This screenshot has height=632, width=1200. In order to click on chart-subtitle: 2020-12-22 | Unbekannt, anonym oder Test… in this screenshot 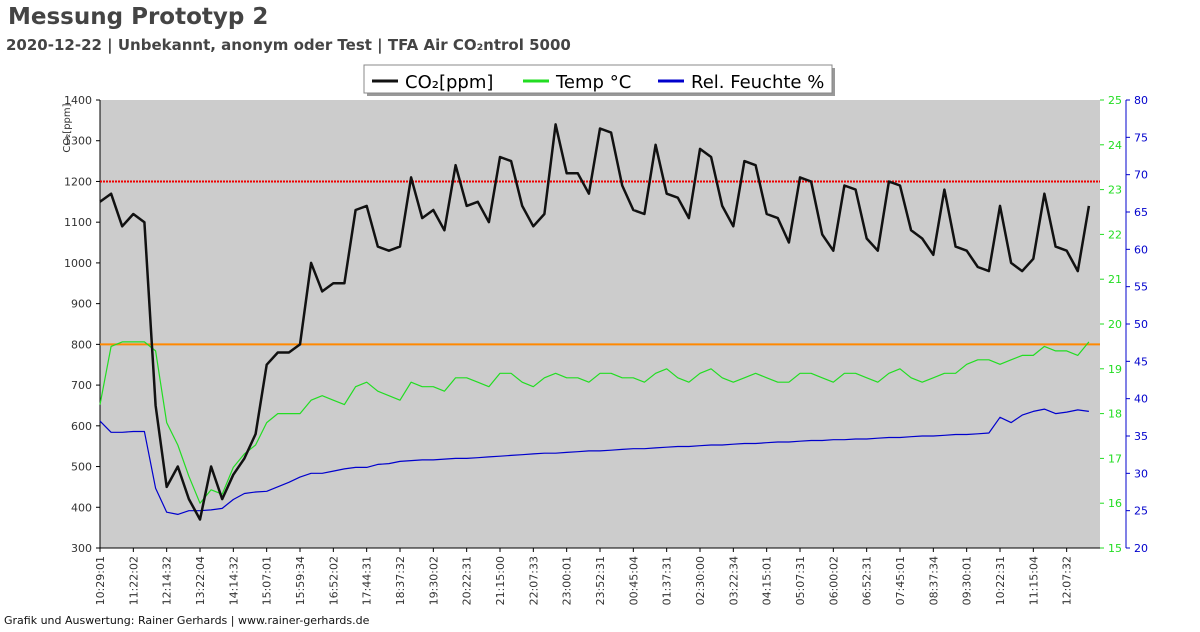, I will do `click(288, 45)`.